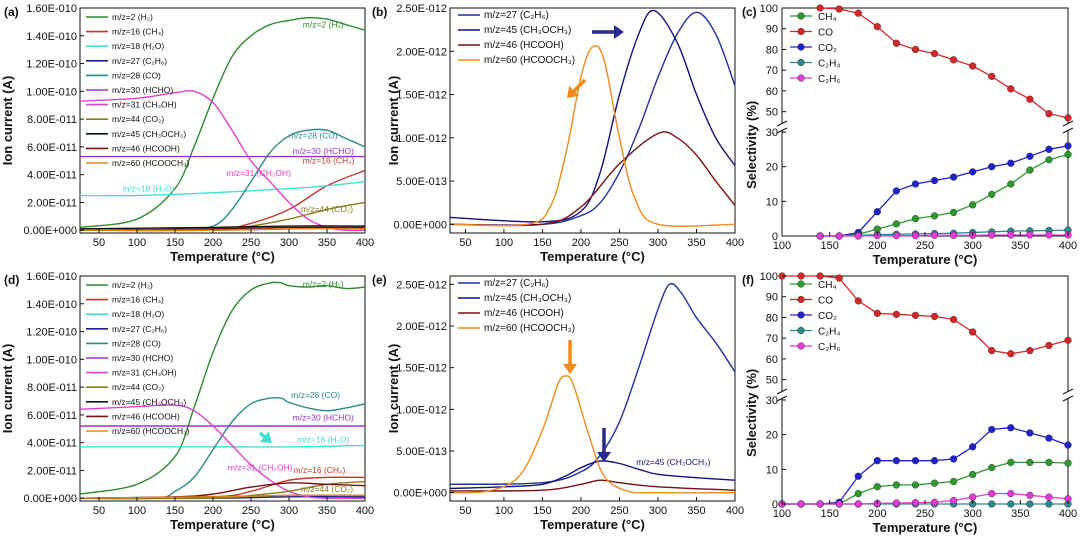 The image size is (1080, 544). What do you see at coordinates (542, 243) in the screenshot?
I see `x-tick-label: 150` at bounding box center [542, 243].